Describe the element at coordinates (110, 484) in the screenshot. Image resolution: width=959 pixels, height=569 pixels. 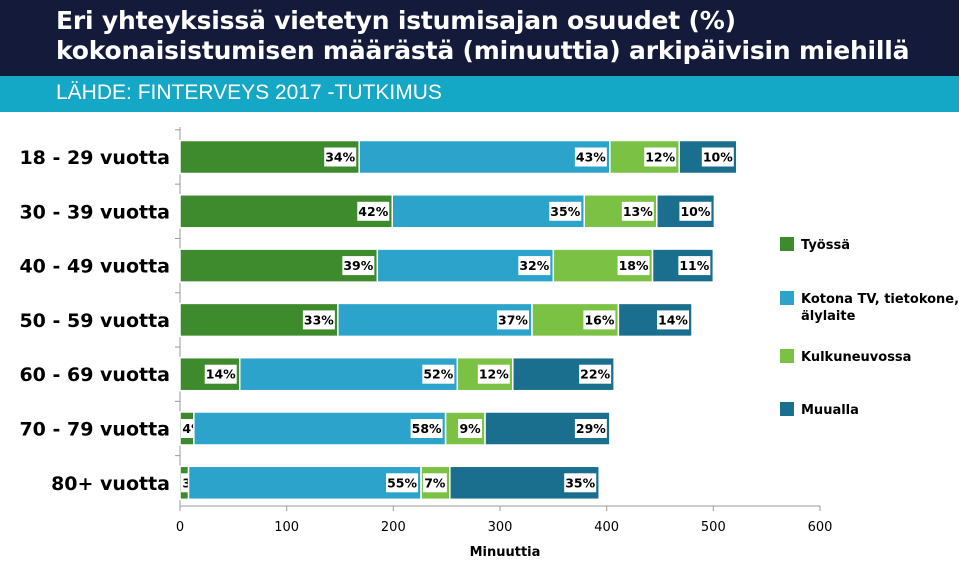
I see `category-label: 80+ vuotta` at that location.